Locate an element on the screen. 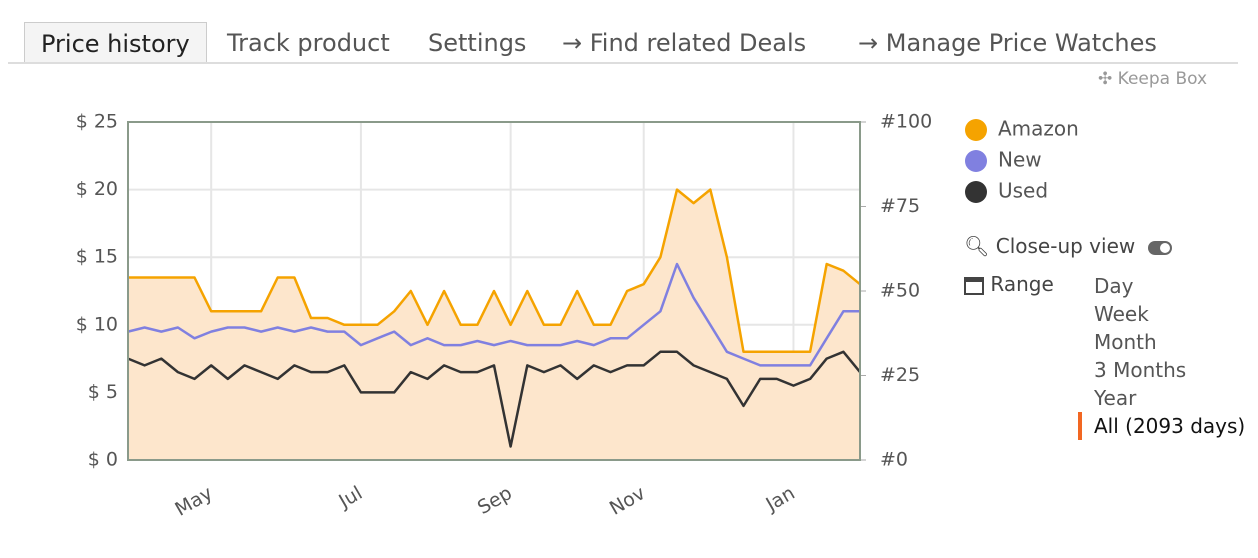  range-control: Range is located at coordinates (1009, 284).